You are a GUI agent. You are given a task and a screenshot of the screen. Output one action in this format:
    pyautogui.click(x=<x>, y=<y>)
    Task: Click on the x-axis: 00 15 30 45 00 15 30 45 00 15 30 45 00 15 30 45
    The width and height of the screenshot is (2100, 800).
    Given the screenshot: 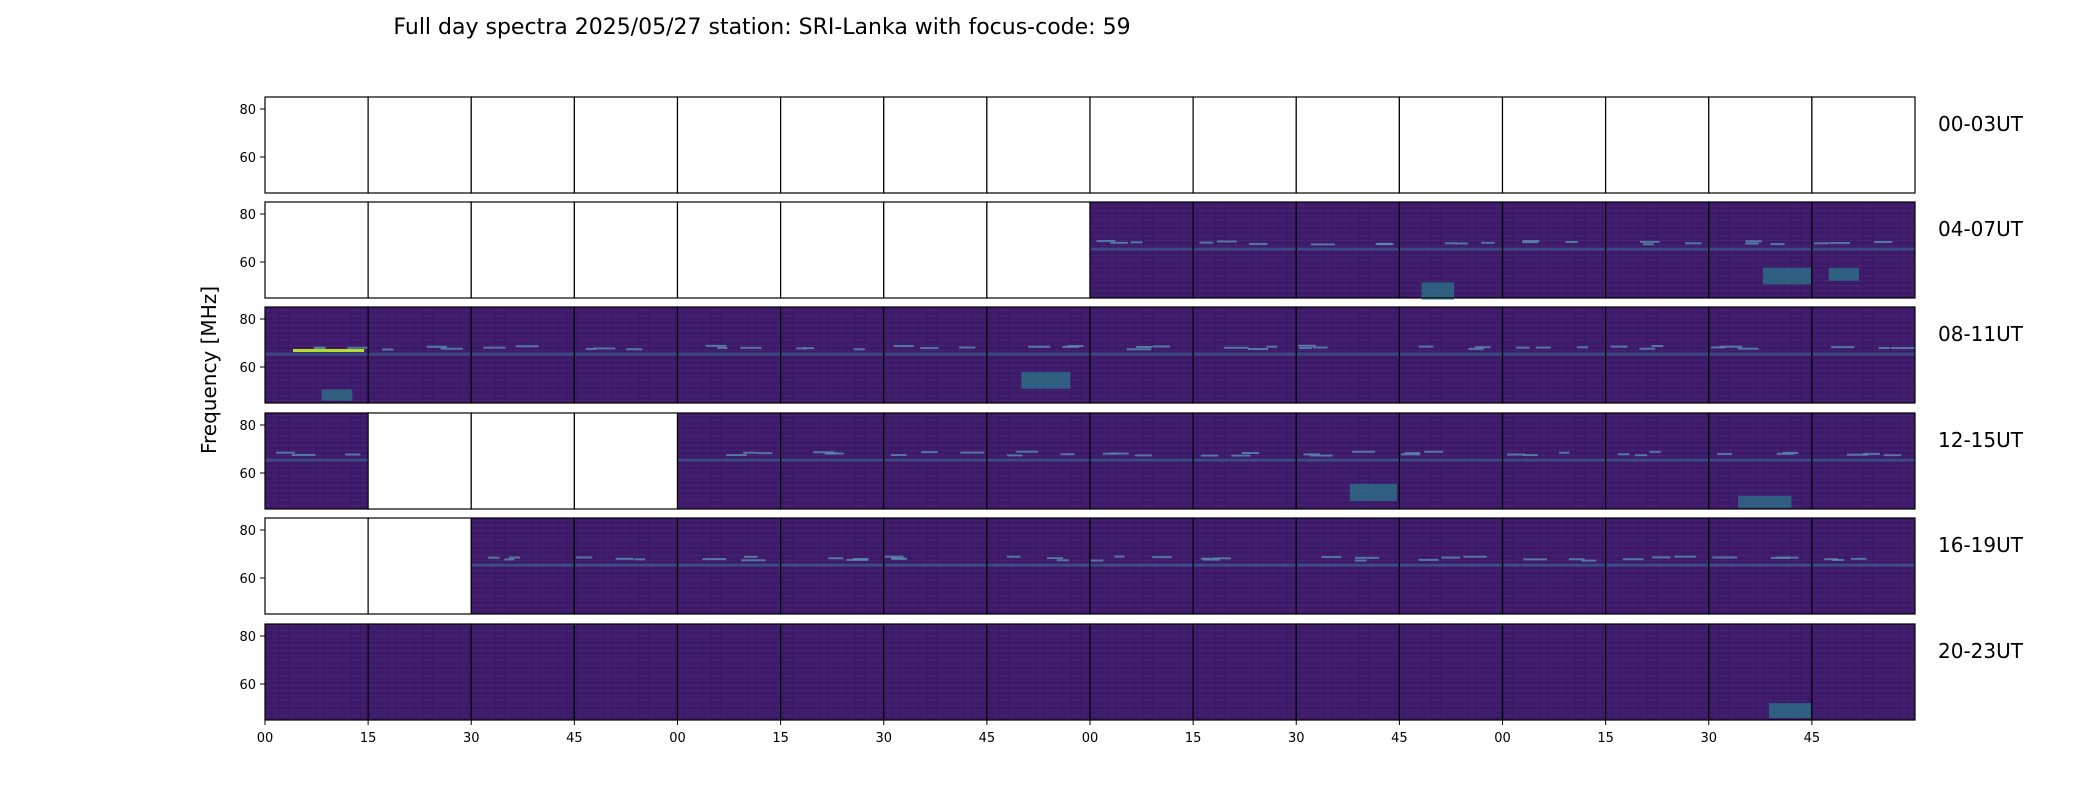 What is the action you would take?
    pyautogui.click(x=1038, y=733)
    